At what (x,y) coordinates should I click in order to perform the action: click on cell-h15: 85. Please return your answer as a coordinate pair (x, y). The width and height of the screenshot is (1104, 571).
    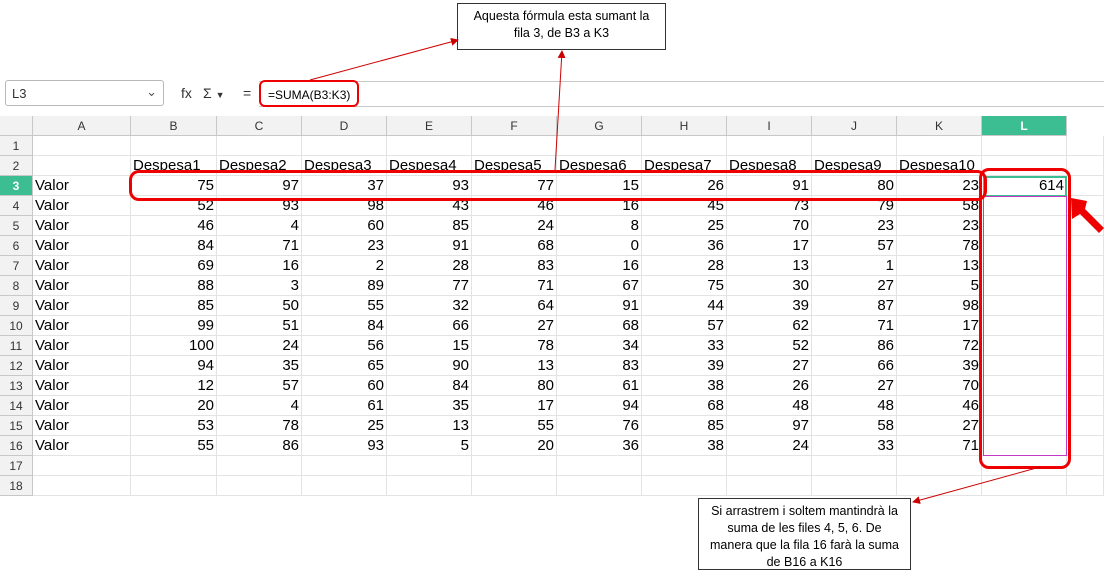
    Looking at the image, I should click on (684, 426).